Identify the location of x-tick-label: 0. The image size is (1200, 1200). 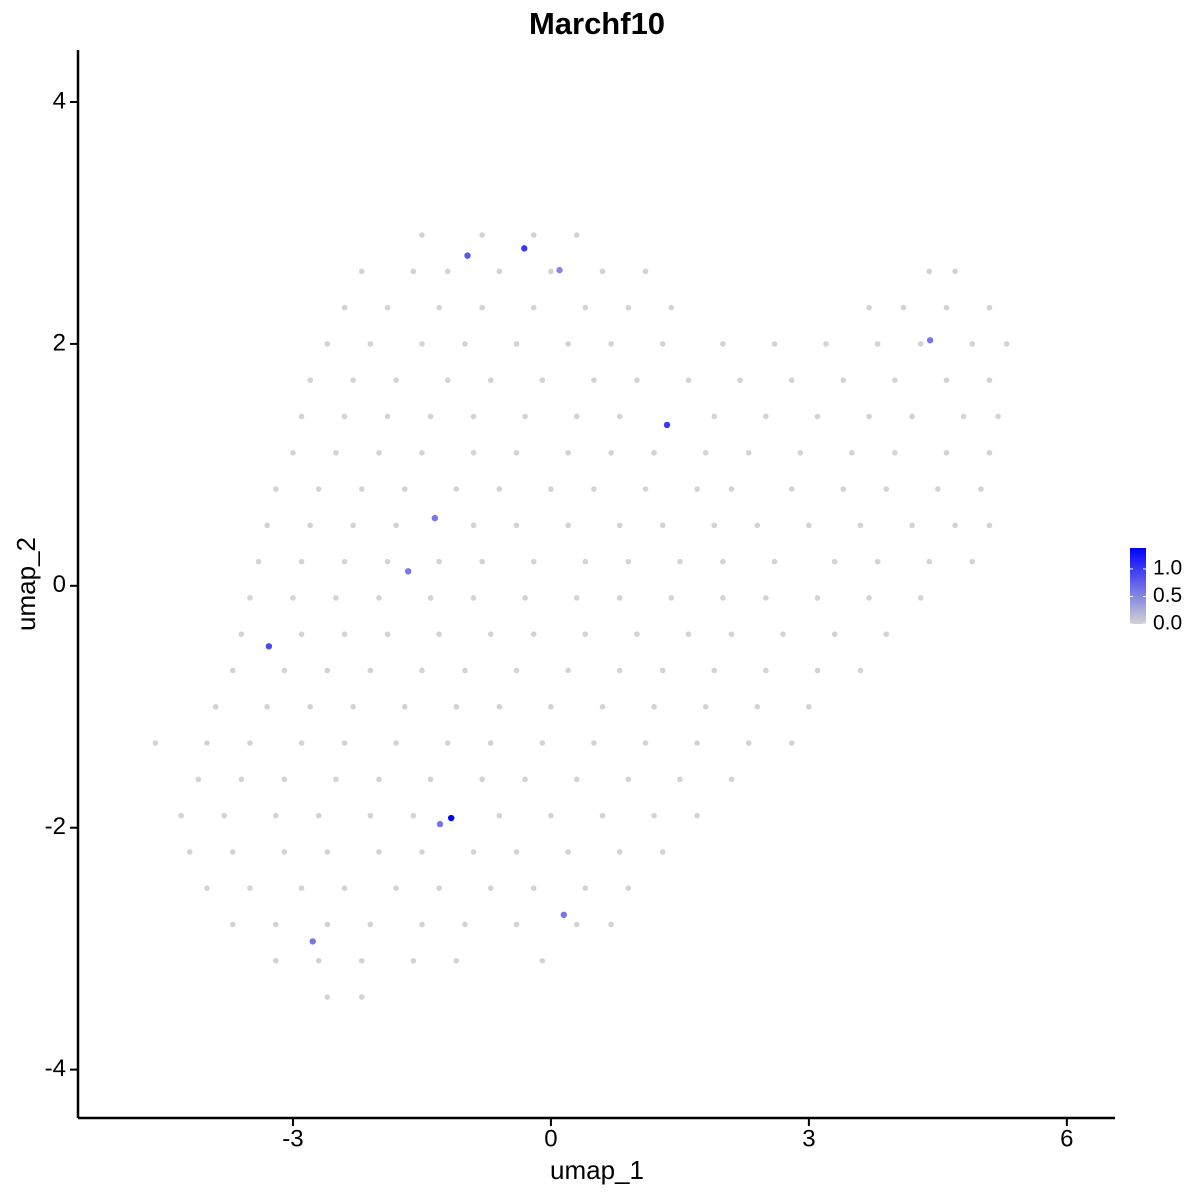
(550, 1138).